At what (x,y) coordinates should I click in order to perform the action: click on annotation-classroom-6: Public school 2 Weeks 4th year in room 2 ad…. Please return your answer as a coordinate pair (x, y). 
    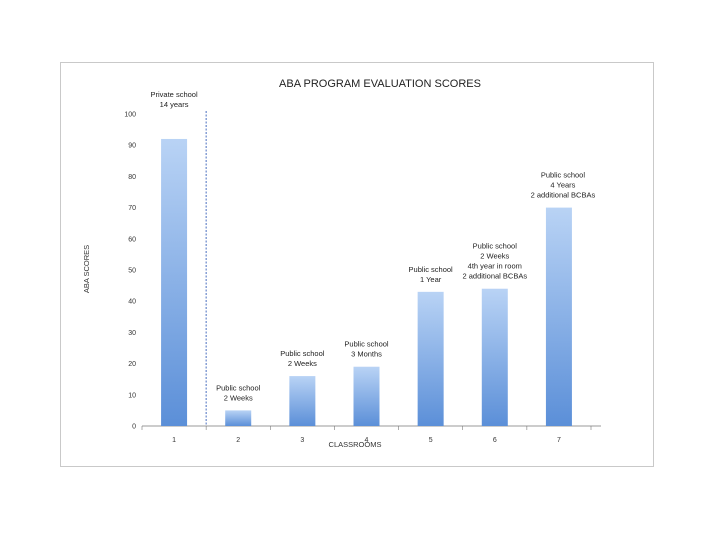
    Looking at the image, I should click on (494, 261).